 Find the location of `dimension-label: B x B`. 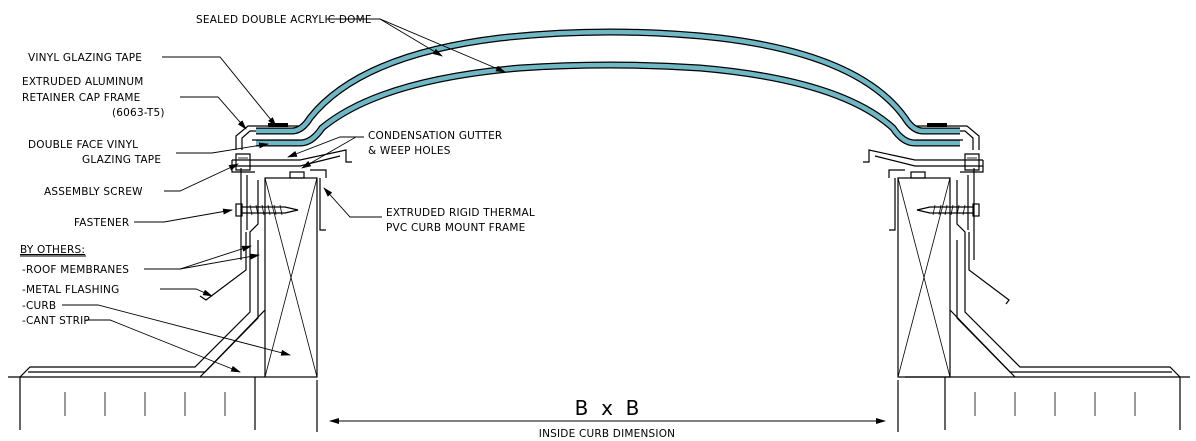

dimension-label: B x B is located at coordinates (607, 408).